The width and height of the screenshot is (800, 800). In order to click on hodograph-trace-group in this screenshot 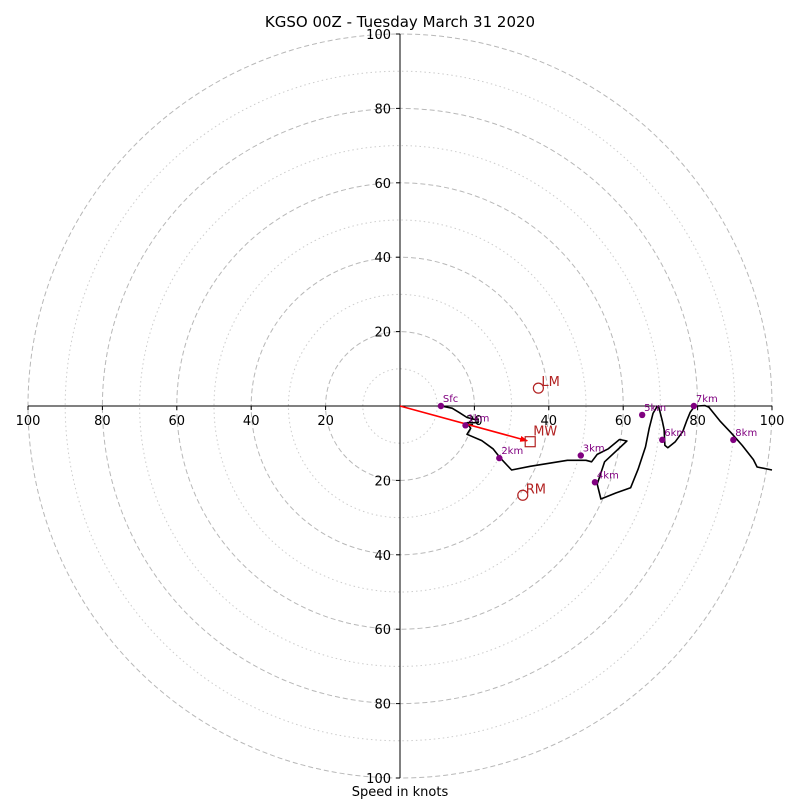, I will do `click(606, 452)`.